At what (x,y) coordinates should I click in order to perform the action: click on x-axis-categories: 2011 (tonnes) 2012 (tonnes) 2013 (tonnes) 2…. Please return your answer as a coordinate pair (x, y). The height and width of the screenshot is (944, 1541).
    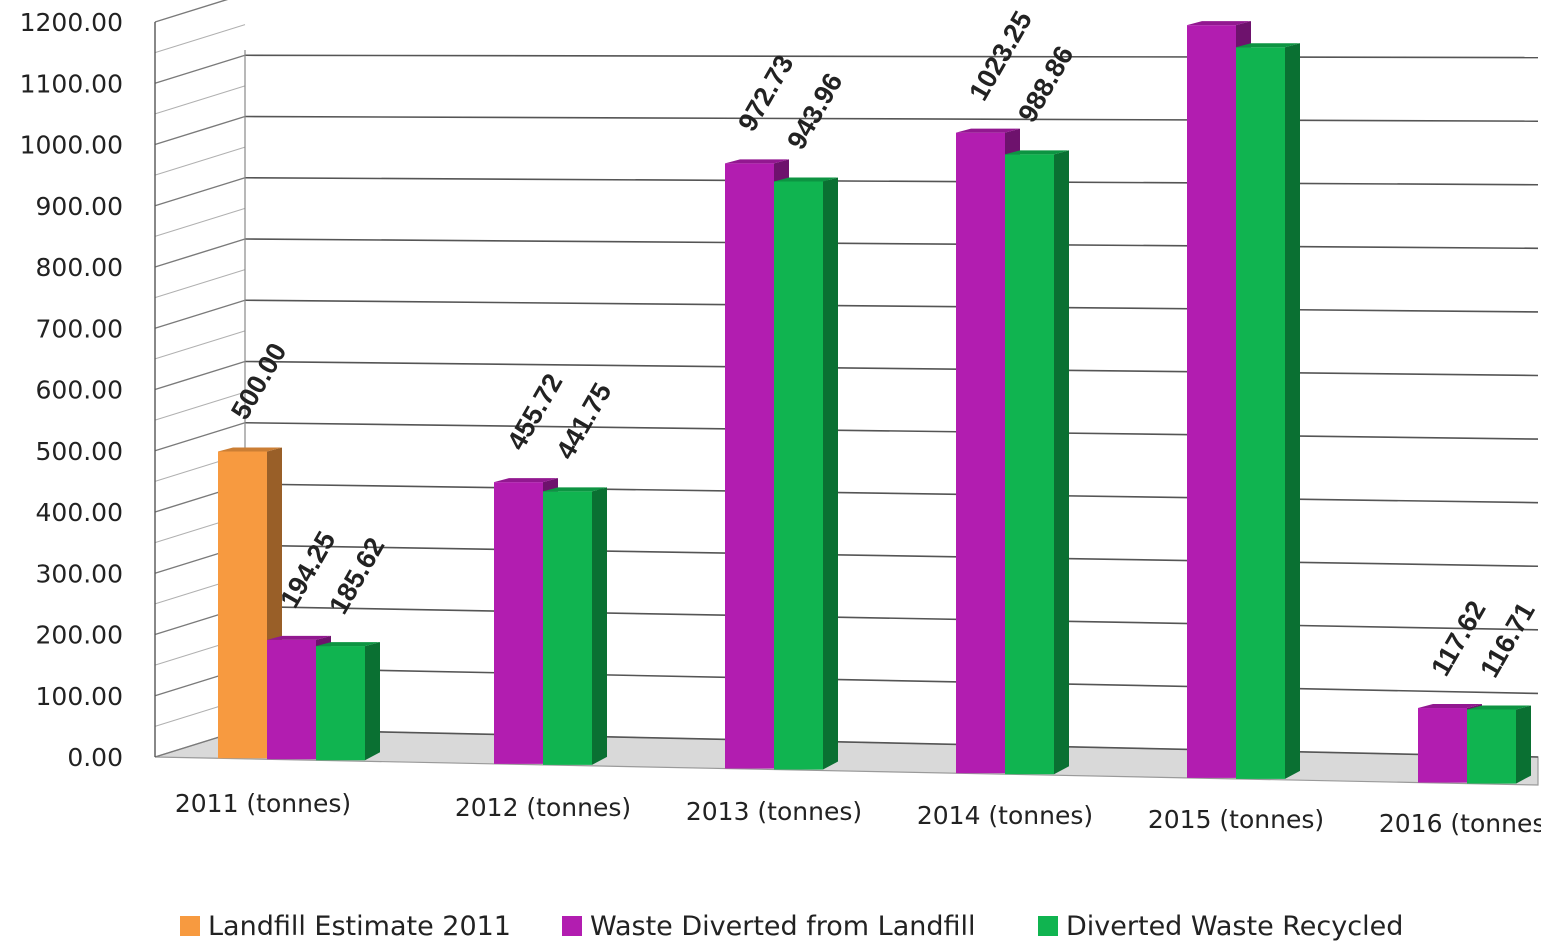
    Looking at the image, I should click on (858, 813).